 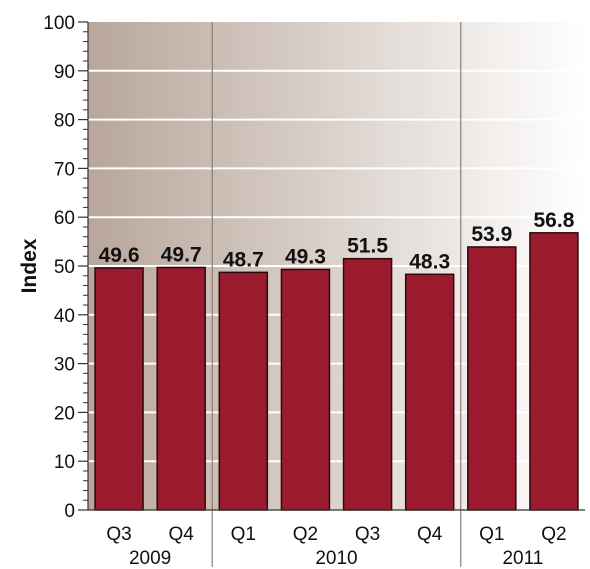 I want to click on y-tick-label: 90, so click(x=64, y=72).